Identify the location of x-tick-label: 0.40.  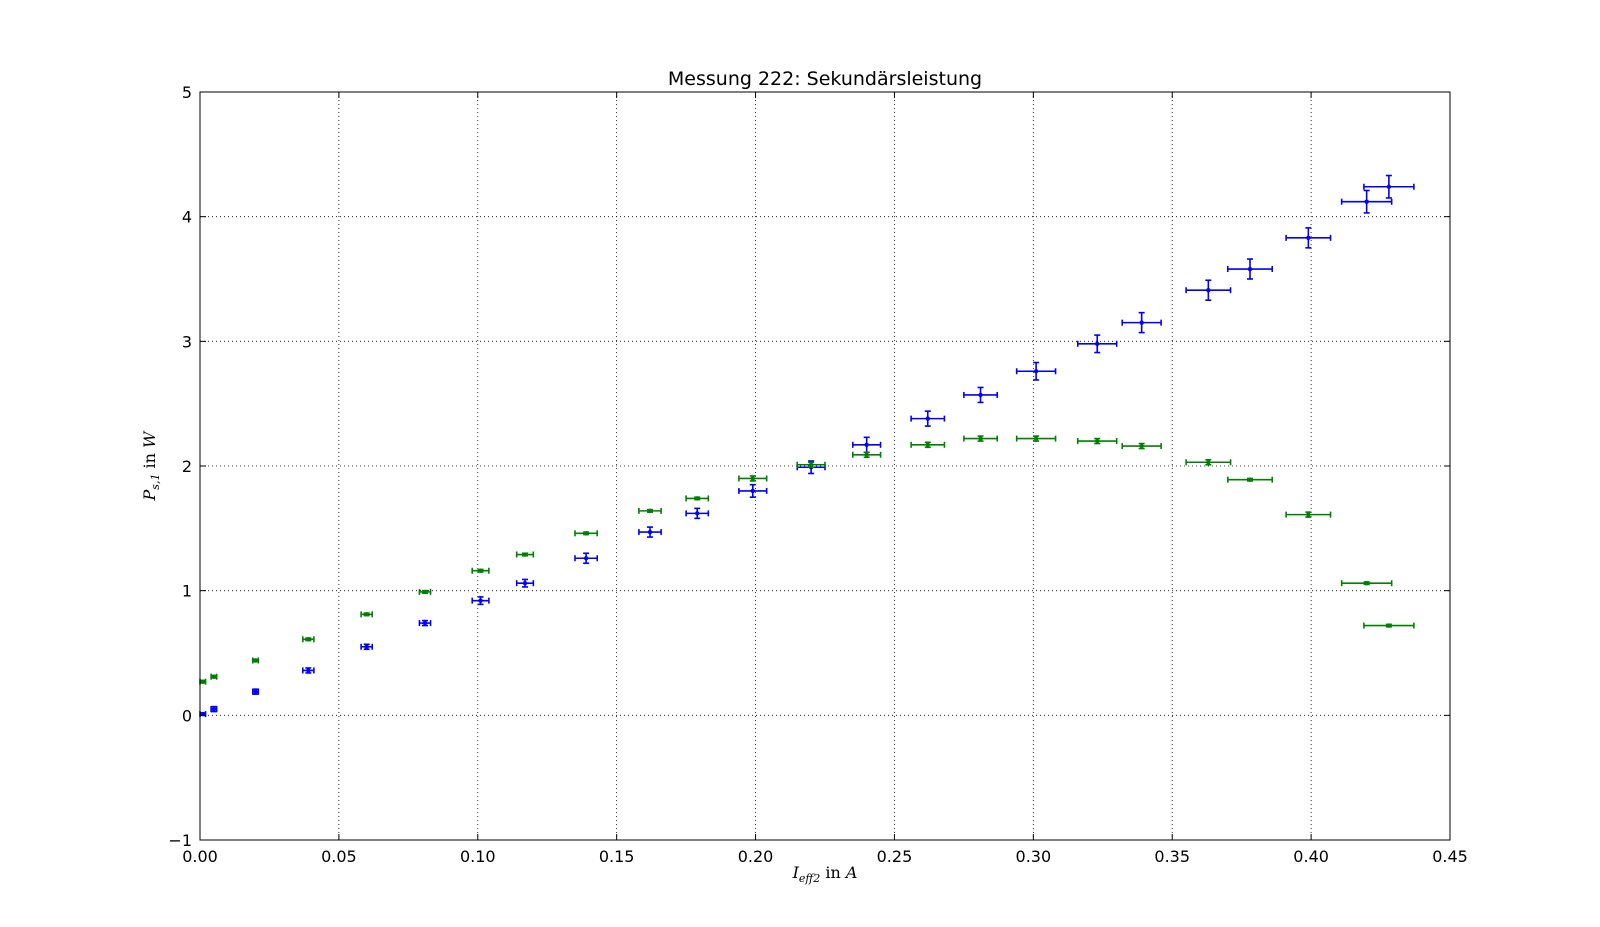
(1311, 856).